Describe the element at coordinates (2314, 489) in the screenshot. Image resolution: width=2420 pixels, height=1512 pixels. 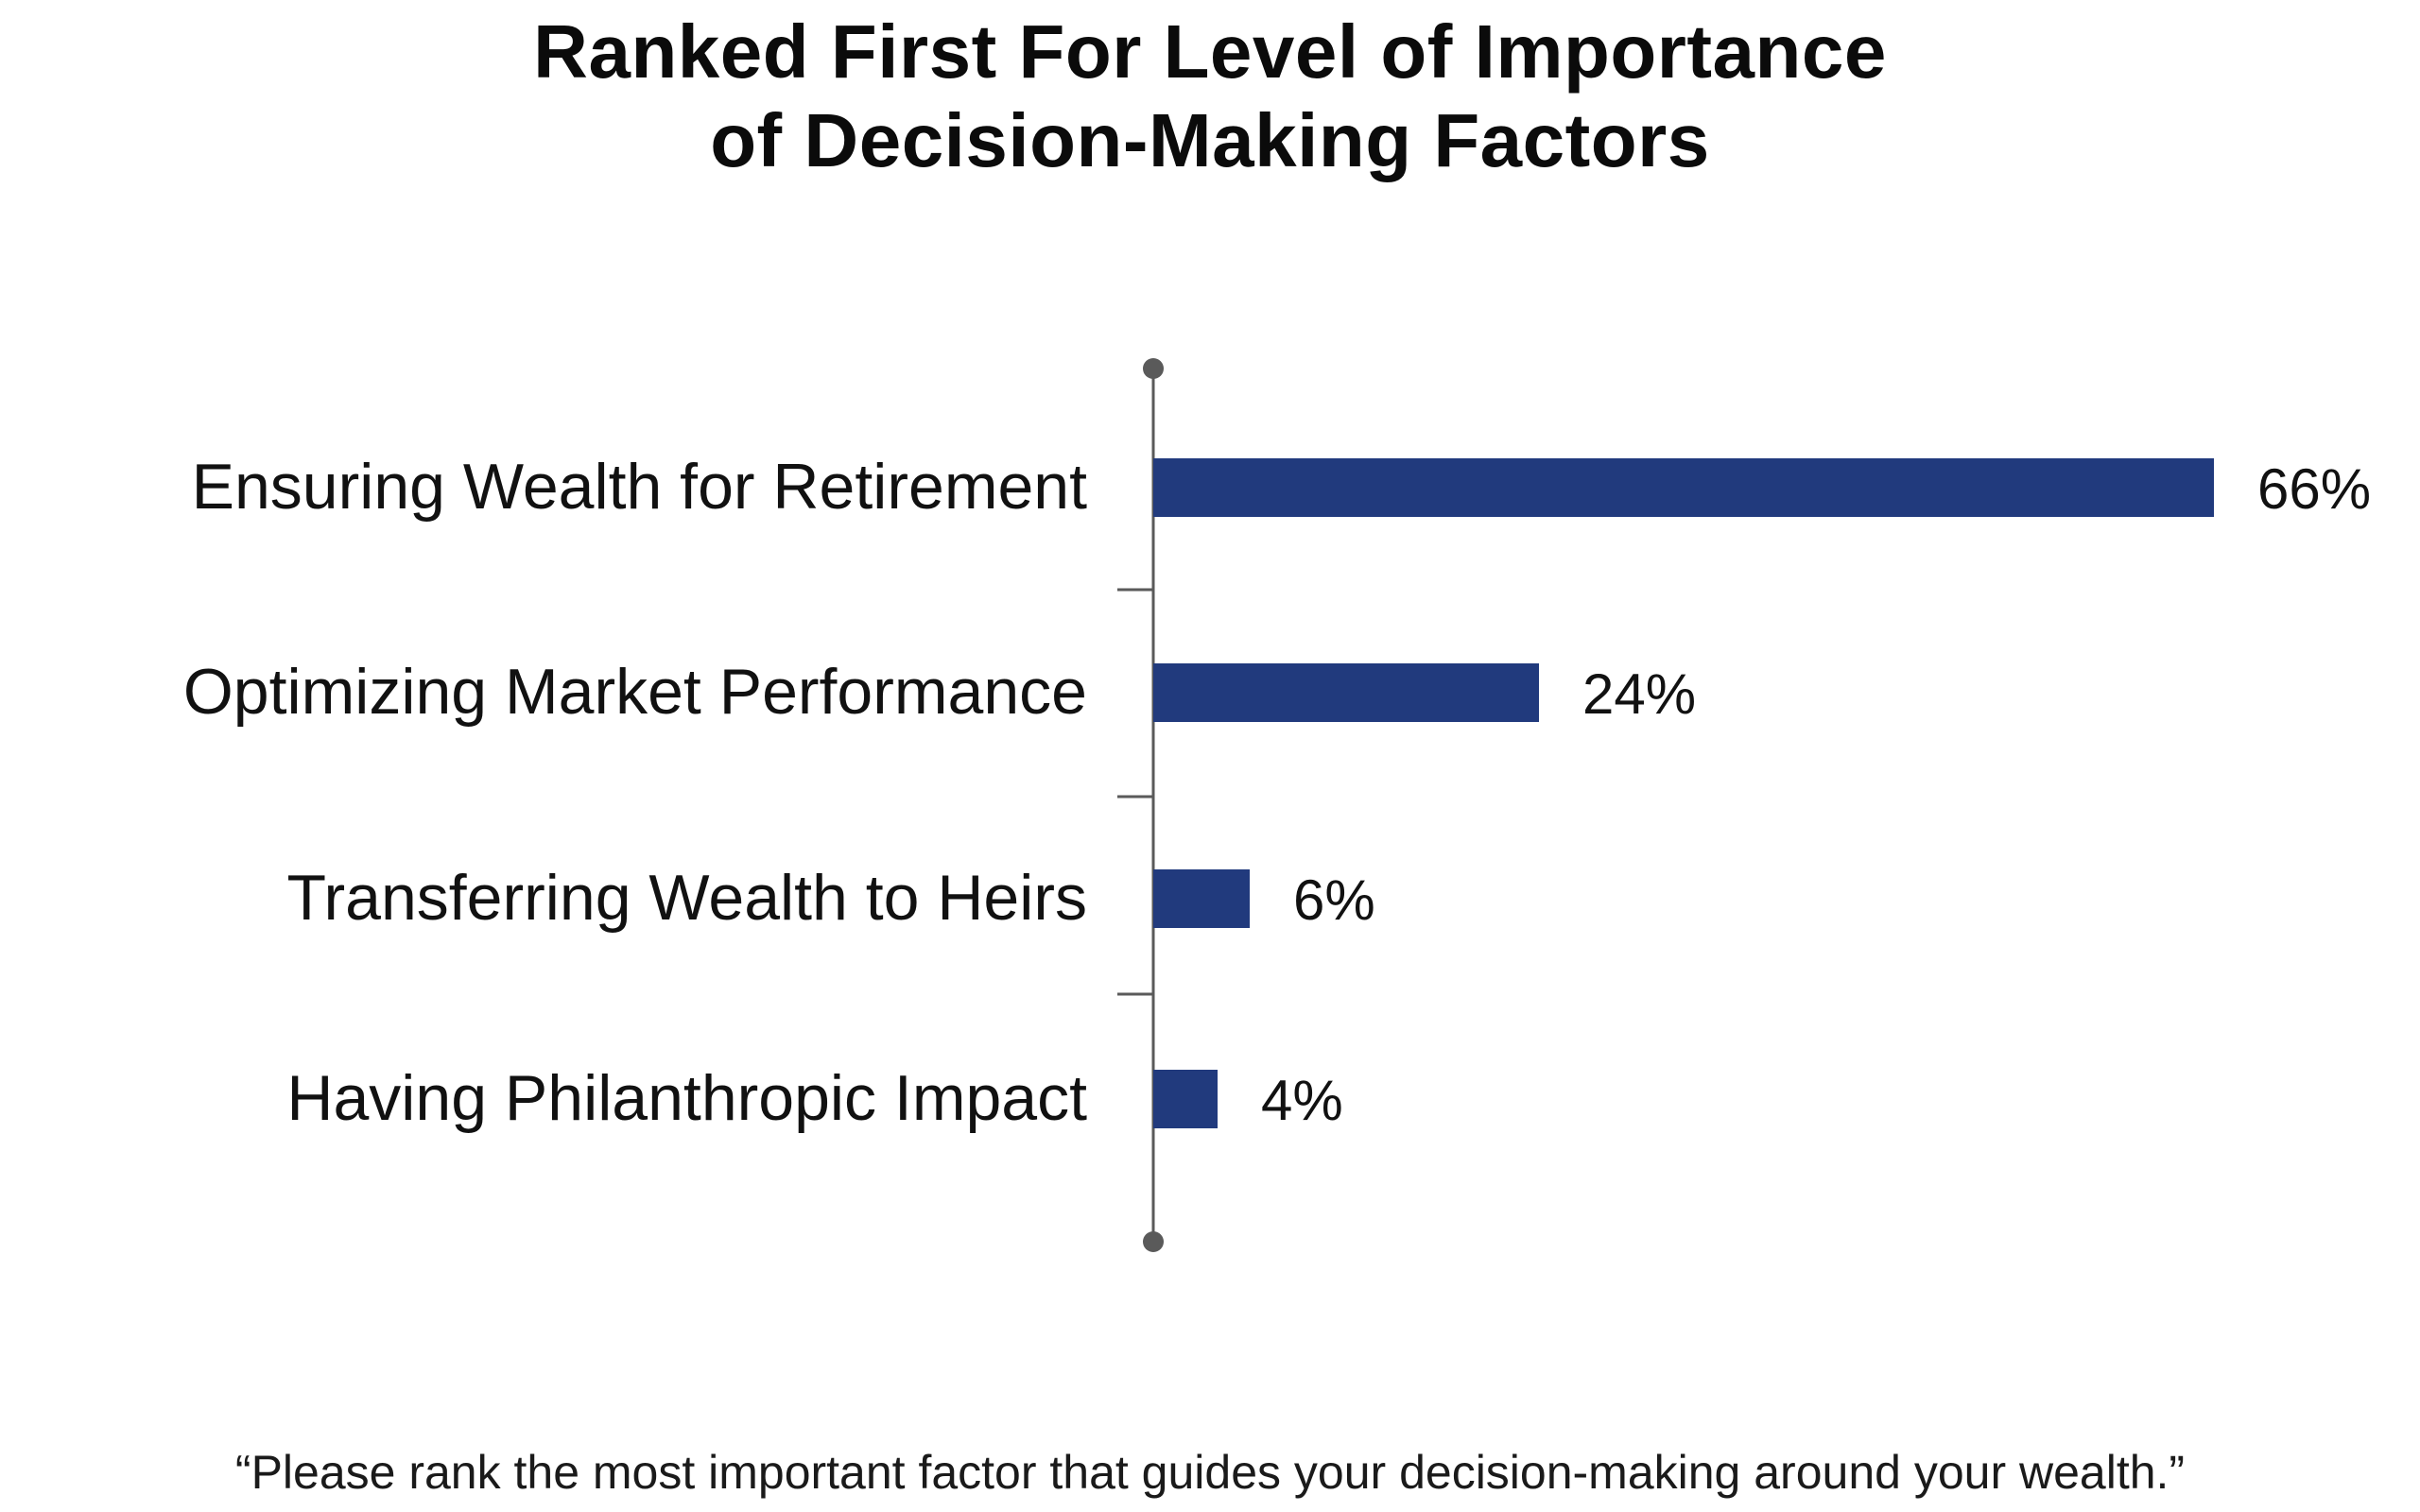
I see `data-label: 66%` at that location.